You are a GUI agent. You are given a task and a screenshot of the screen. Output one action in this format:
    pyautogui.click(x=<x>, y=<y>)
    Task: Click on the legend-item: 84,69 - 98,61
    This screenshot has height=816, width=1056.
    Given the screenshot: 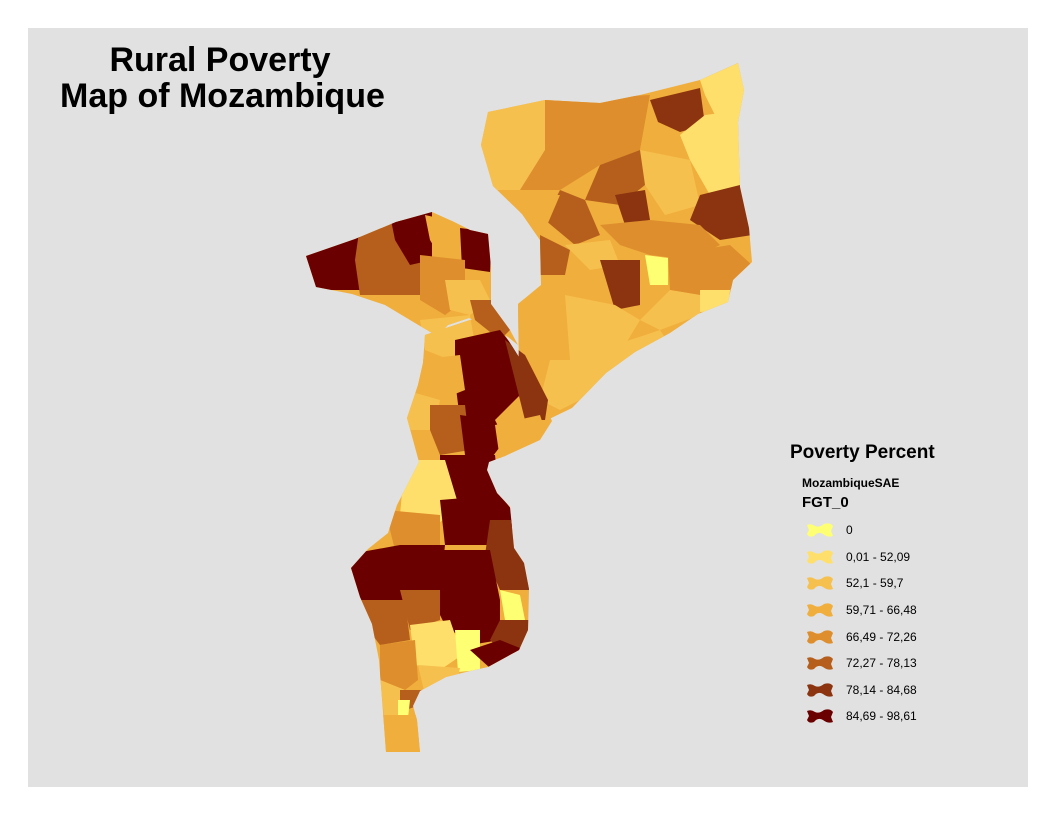 What is the action you would take?
    pyautogui.click(x=898, y=716)
    